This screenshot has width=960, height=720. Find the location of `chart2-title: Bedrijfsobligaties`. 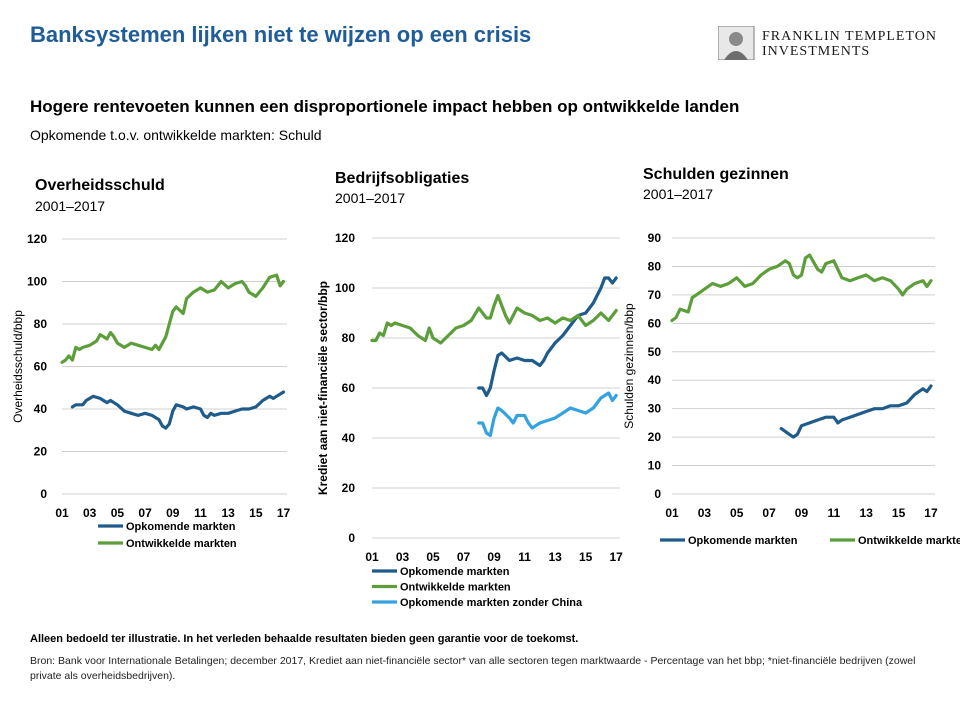

chart2-title: Bedrijfsobligaties is located at coordinates (402, 178).